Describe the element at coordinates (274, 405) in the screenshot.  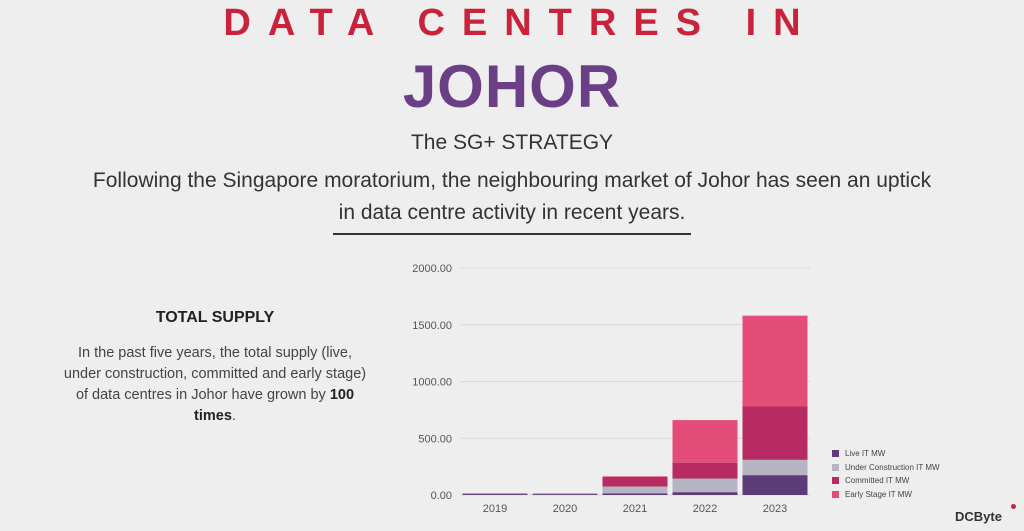
I see `supply-highlight: 100 times` at that location.